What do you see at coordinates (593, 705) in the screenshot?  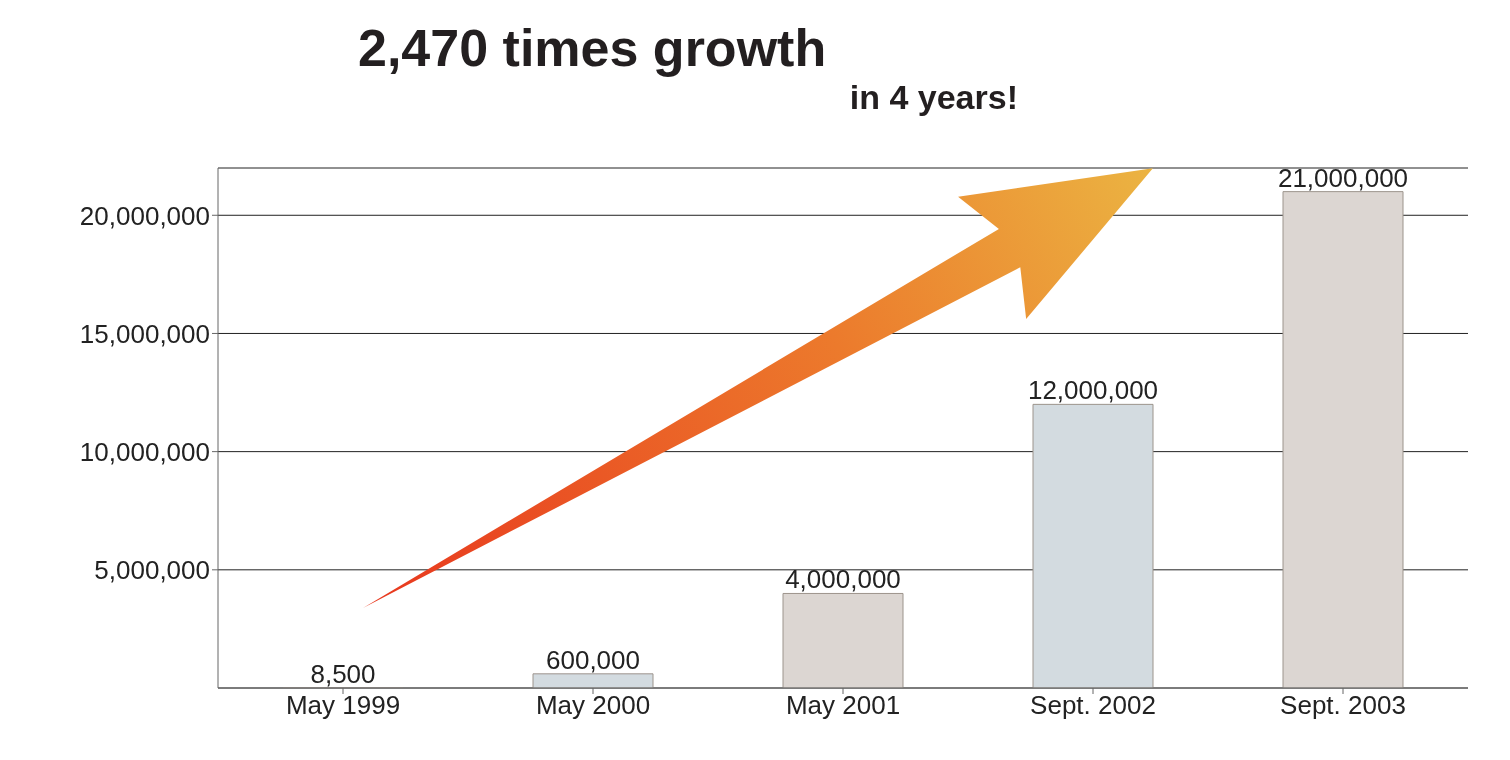 I see `x-tick-label: May 2000` at bounding box center [593, 705].